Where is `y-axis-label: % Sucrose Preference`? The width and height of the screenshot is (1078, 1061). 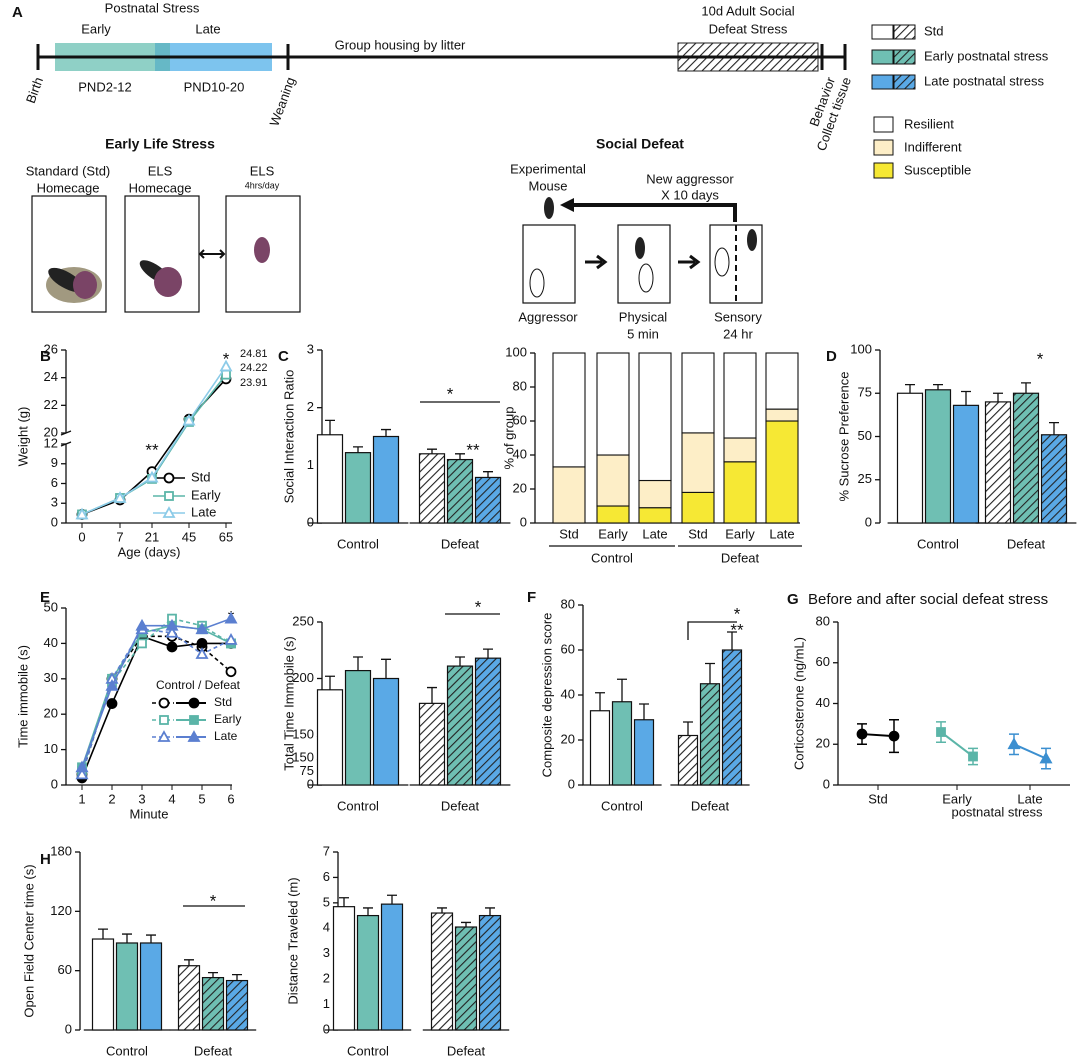 y-axis-label: % Sucrose Preference is located at coordinates (843, 436).